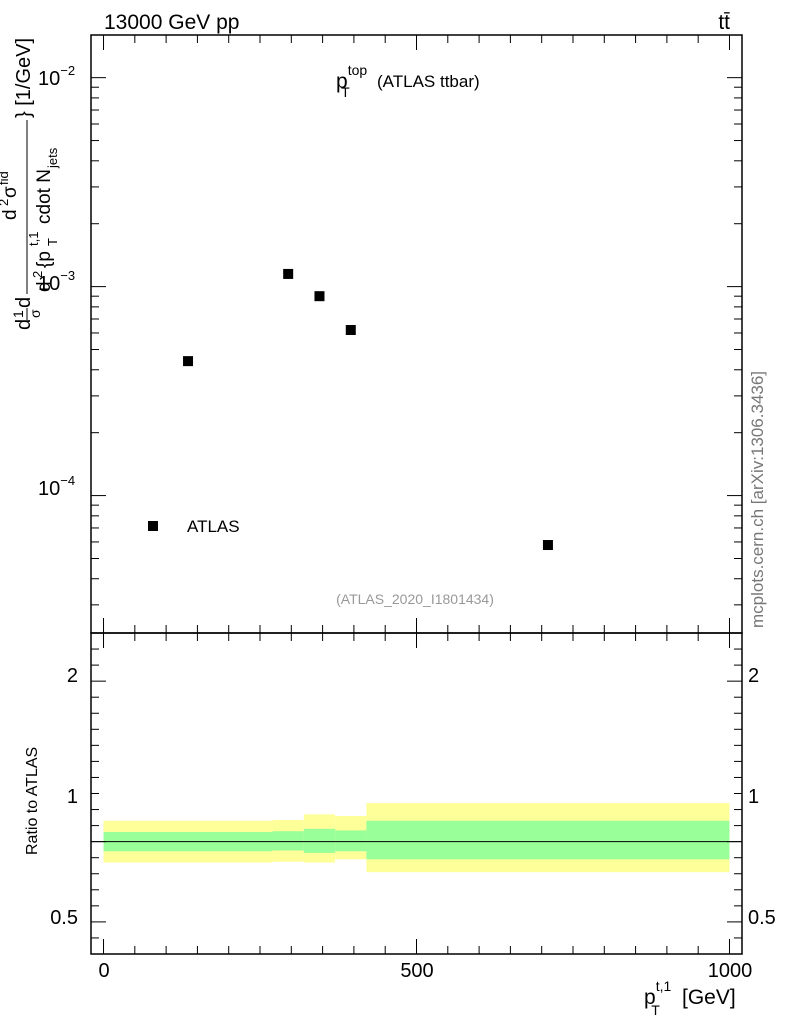 Image resolution: width=786 pixels, height=1024 pixels. What do you see at coordinates (724, 22) in the screenshot?
I see `process-label: tt̄` at bounding box center [724, 22].